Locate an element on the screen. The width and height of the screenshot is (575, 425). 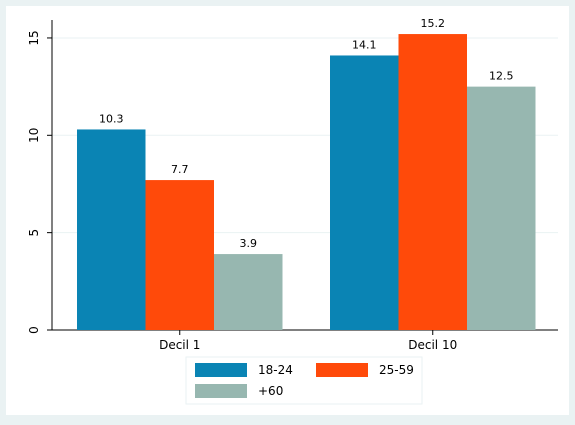
legend-label: +60 is located at coordinates (270, 391).